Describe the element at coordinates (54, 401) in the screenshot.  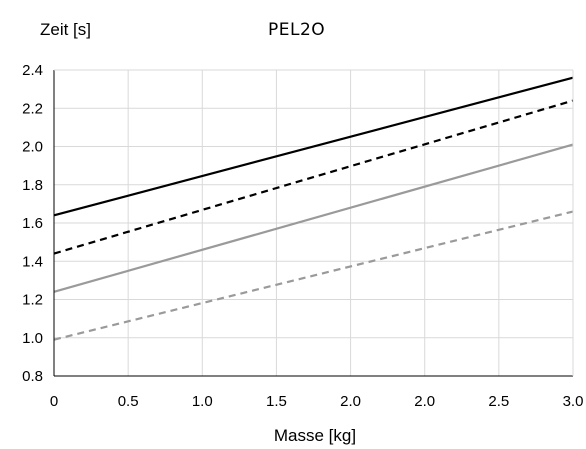
I see `x-tick-label: 0` at that location.